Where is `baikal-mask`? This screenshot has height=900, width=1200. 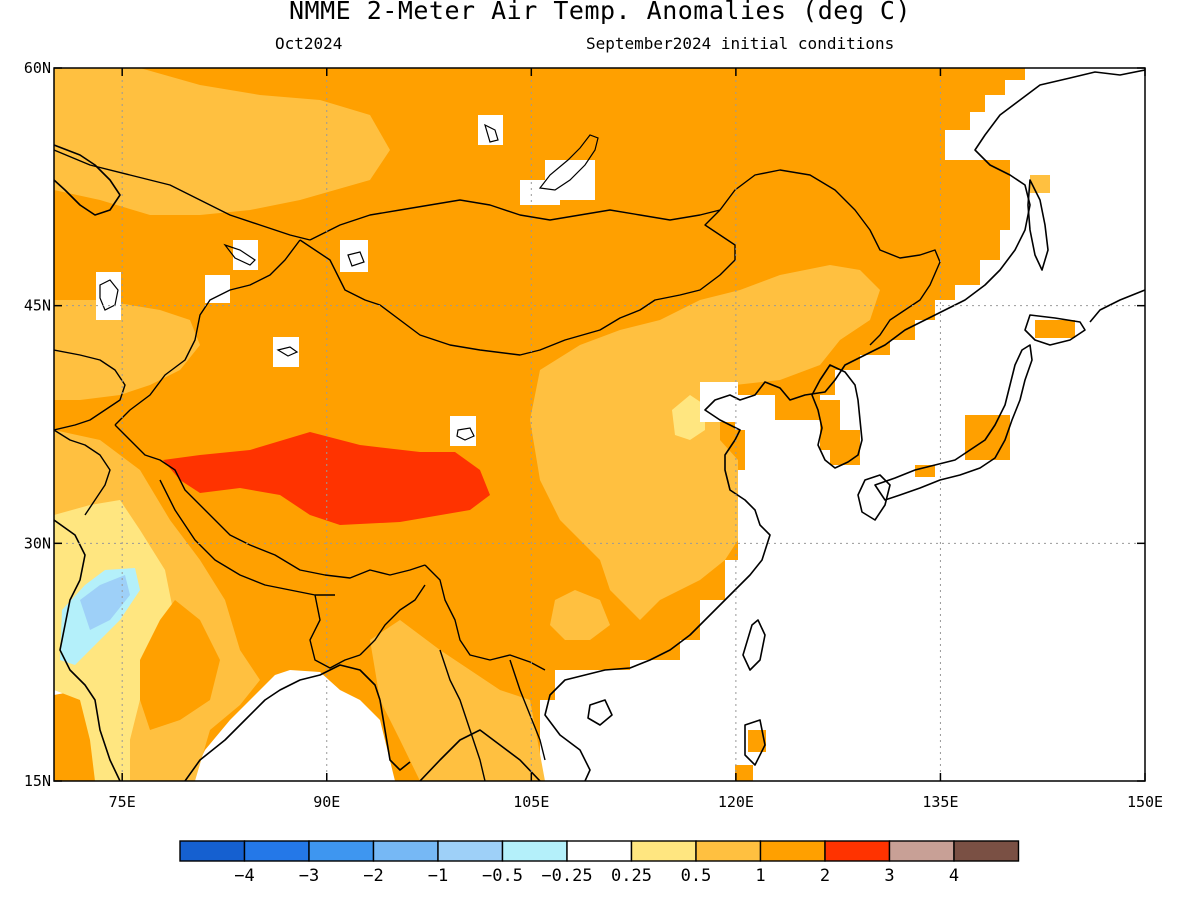 baikal-mask is located at coordinates (540, 192).